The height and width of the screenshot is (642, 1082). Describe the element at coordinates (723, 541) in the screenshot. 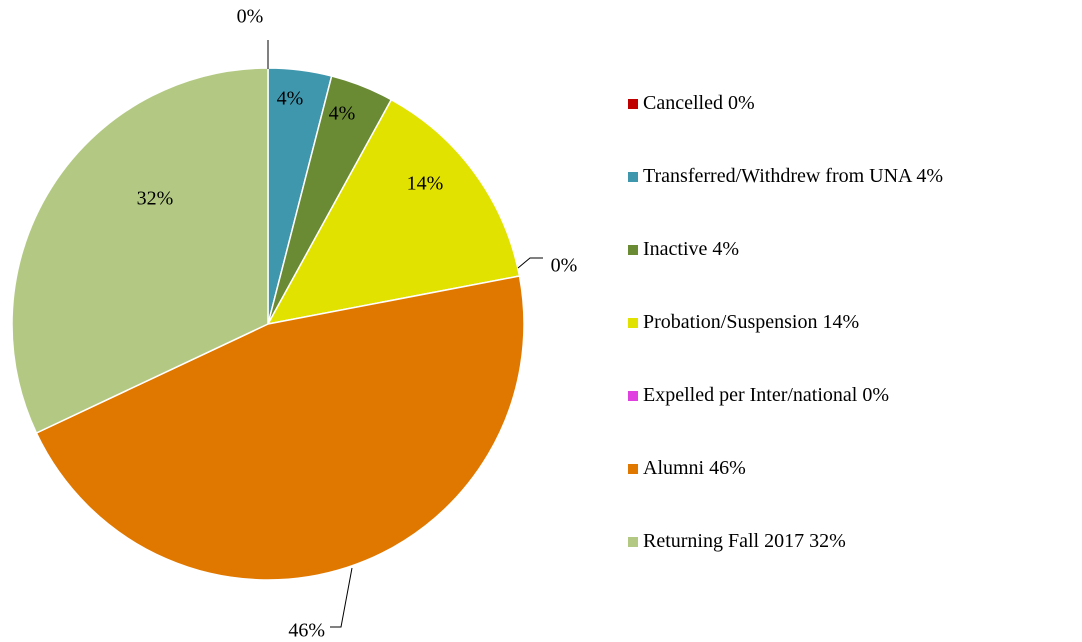

I see `legend-name: Returning Fall 2017` at that location.